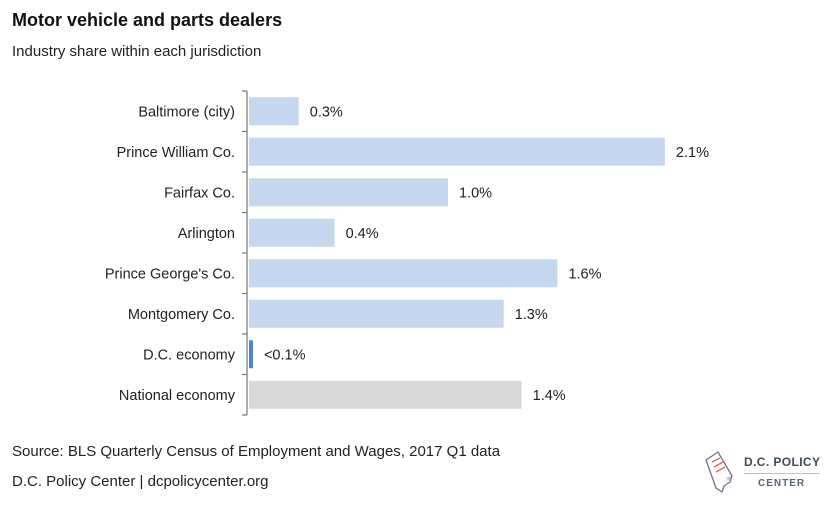 The height and width of the screenshot is (509, 828). What do you see at coordinates (285, 355) in the screenshot?
I see `data-label: <0.1%` at bounding box center [285, 355].